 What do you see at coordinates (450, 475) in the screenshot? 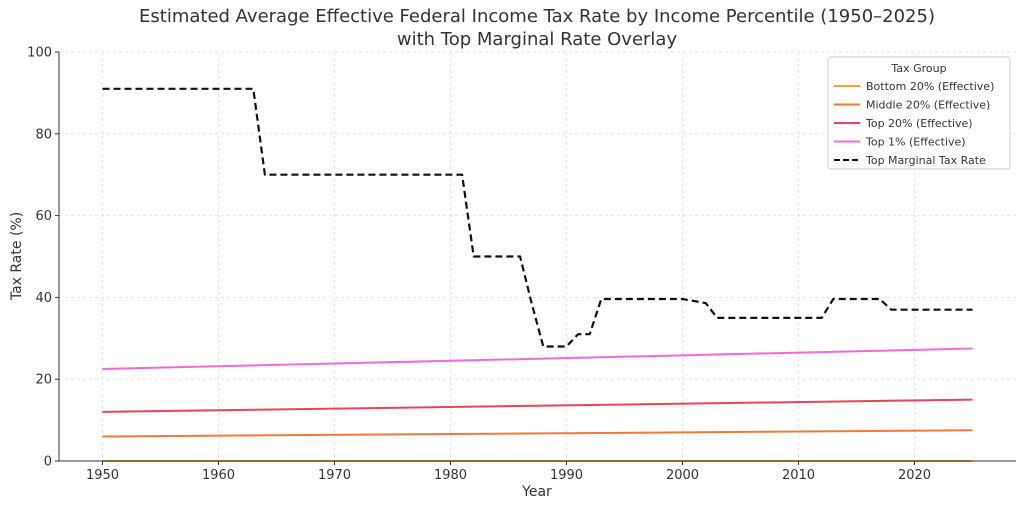
I see `x-tick-label: 1980` at bounding box center [450, 475].